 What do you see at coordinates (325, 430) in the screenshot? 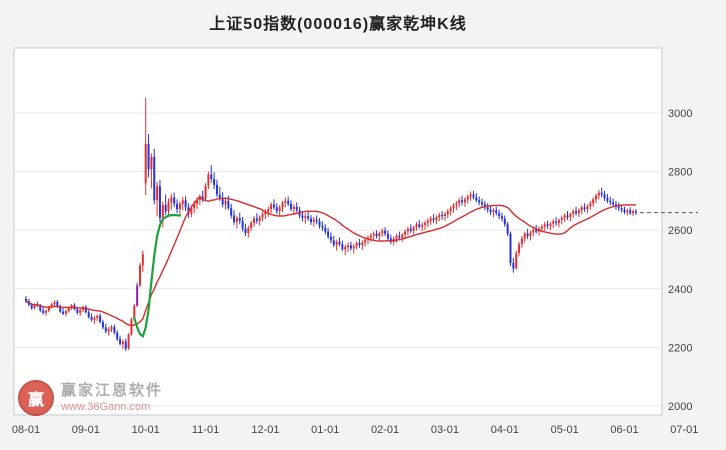
I see `x-axis-label: 01-01` at bounding box center [325, 430].